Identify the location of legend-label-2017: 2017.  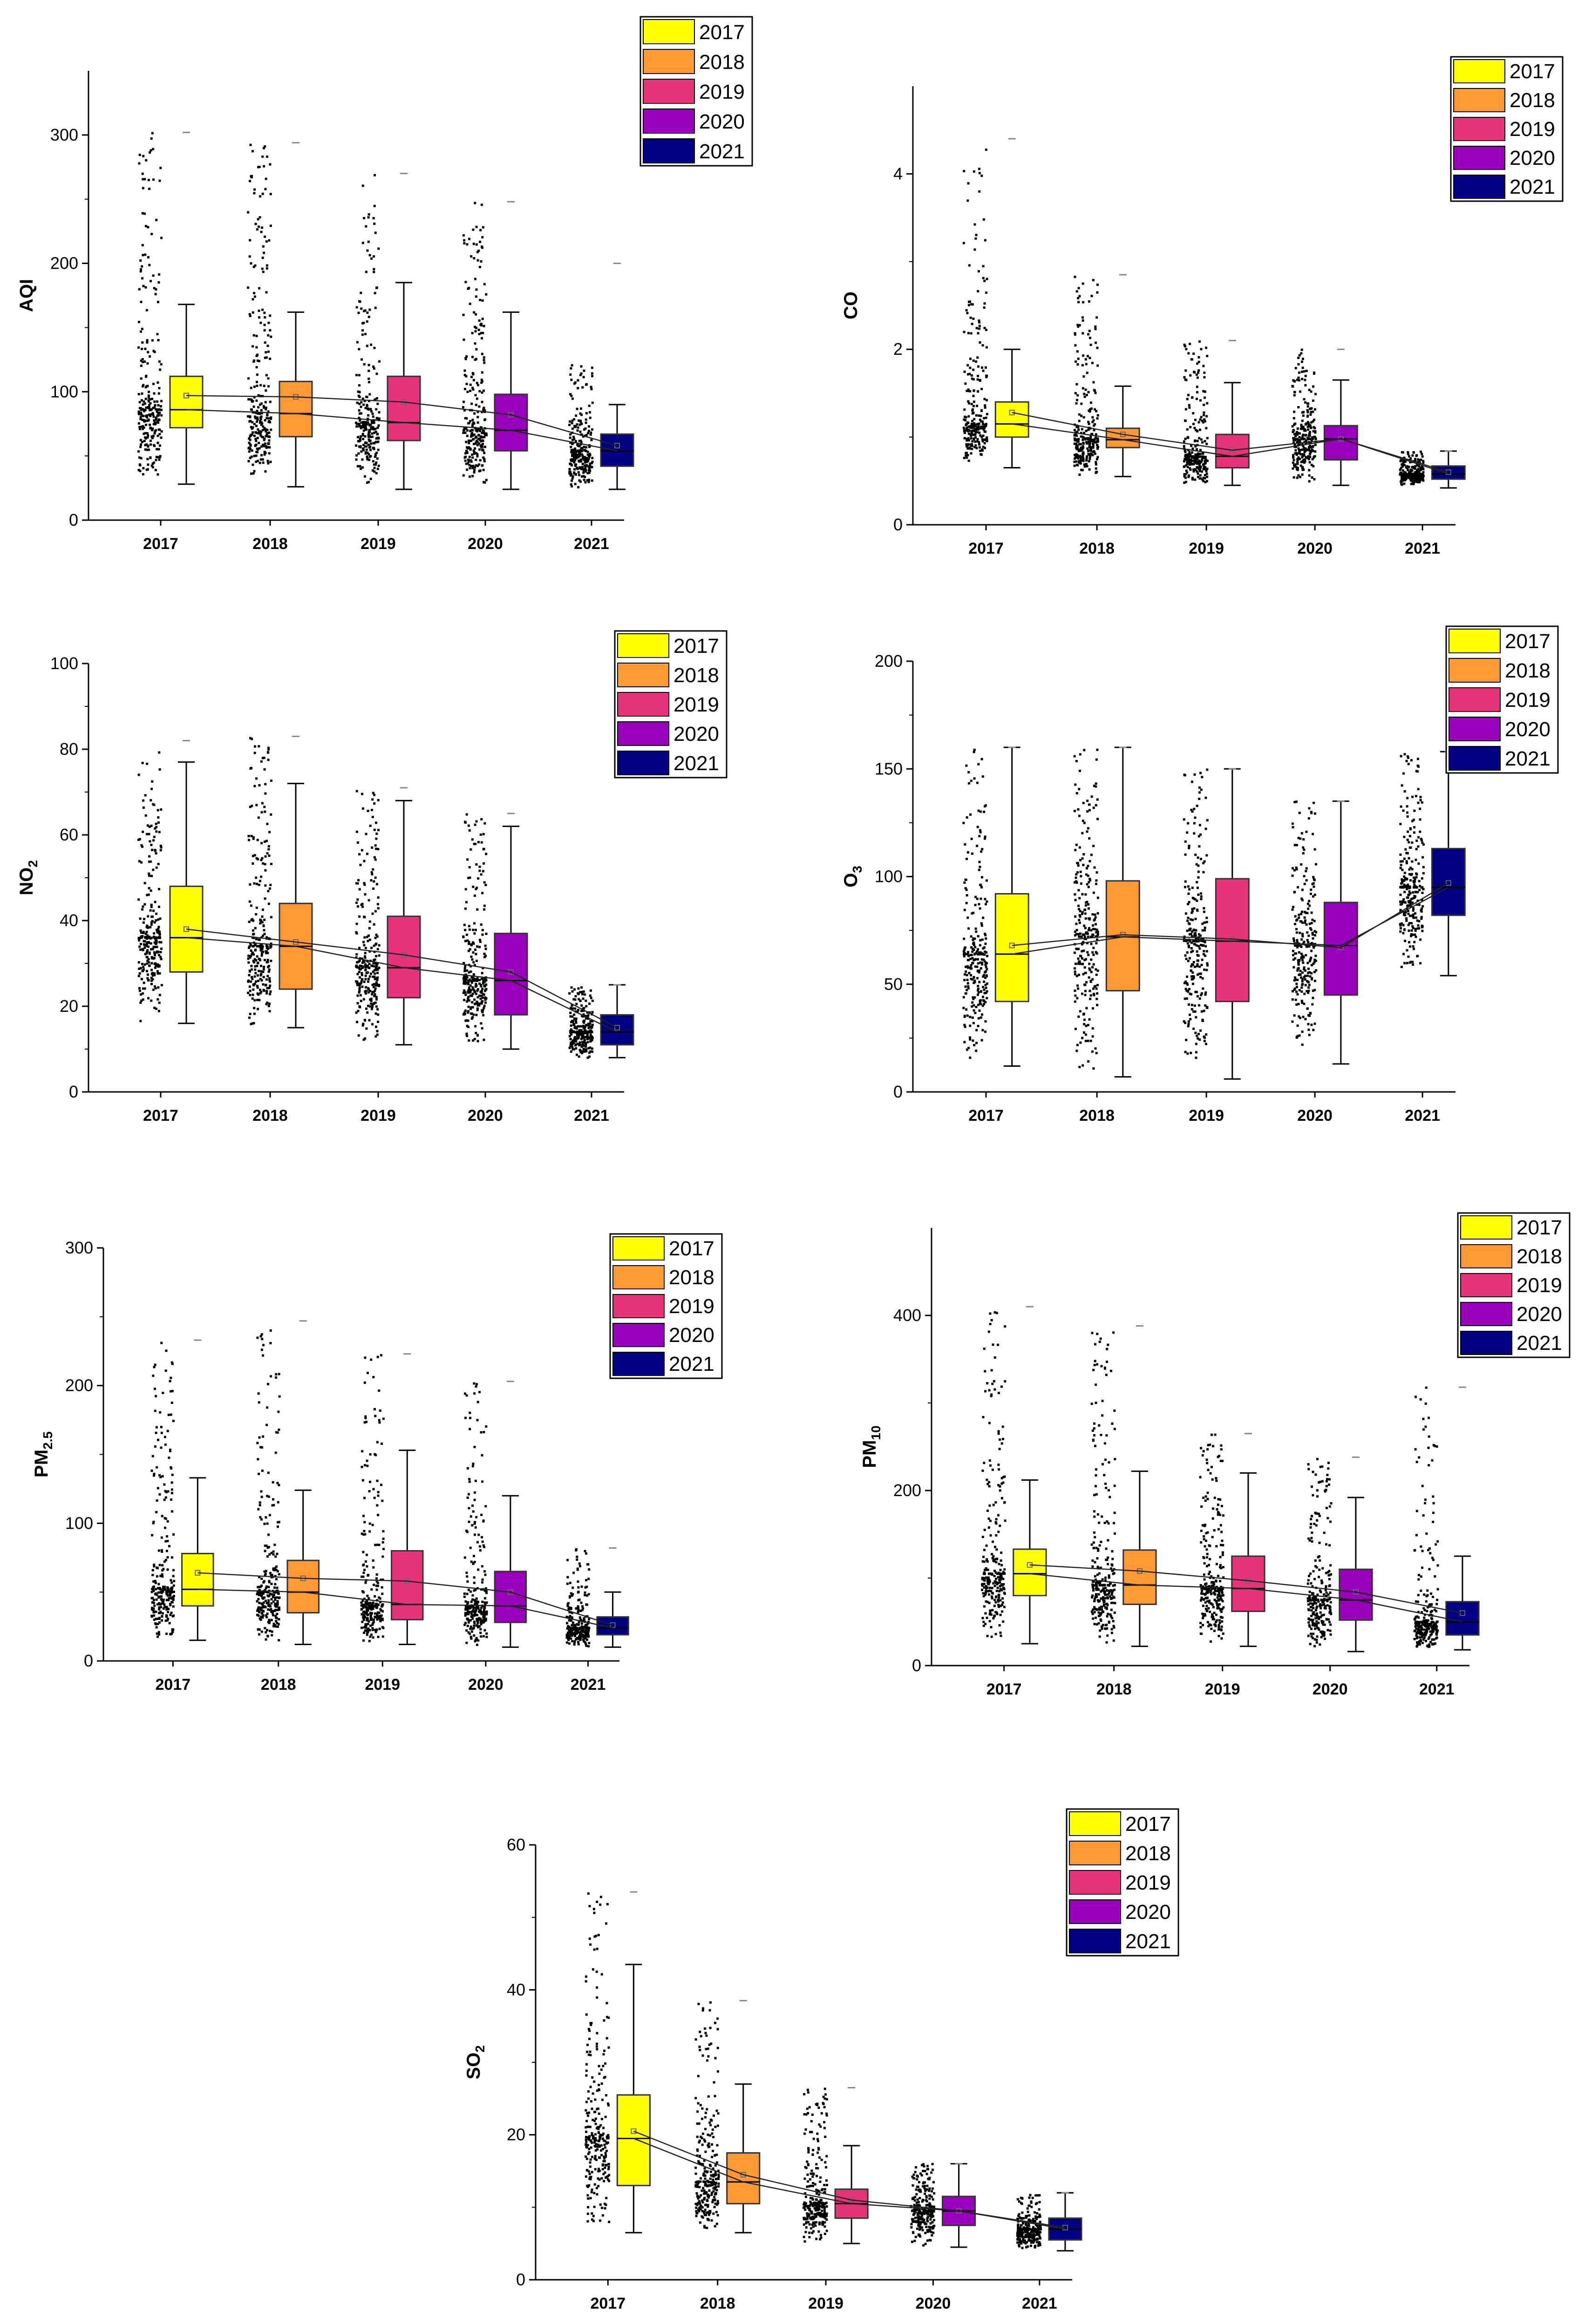
(1533, 71).